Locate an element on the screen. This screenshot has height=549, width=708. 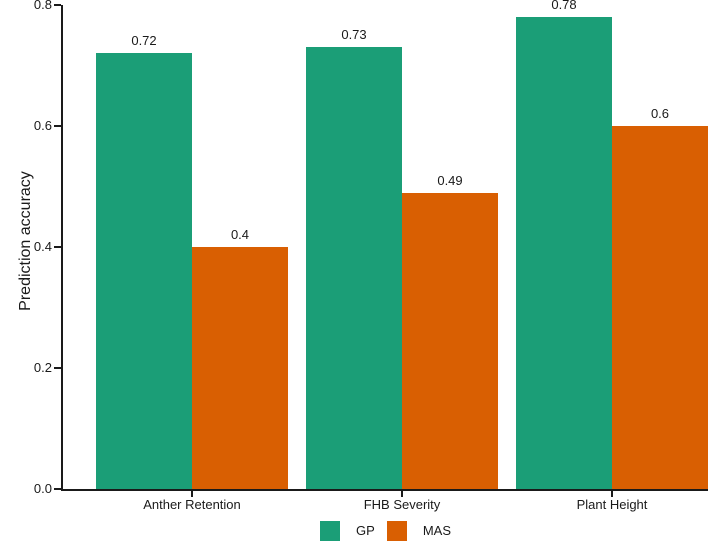
y-tick-label-0.2: 0.2 is located at coordinates (42, 367).